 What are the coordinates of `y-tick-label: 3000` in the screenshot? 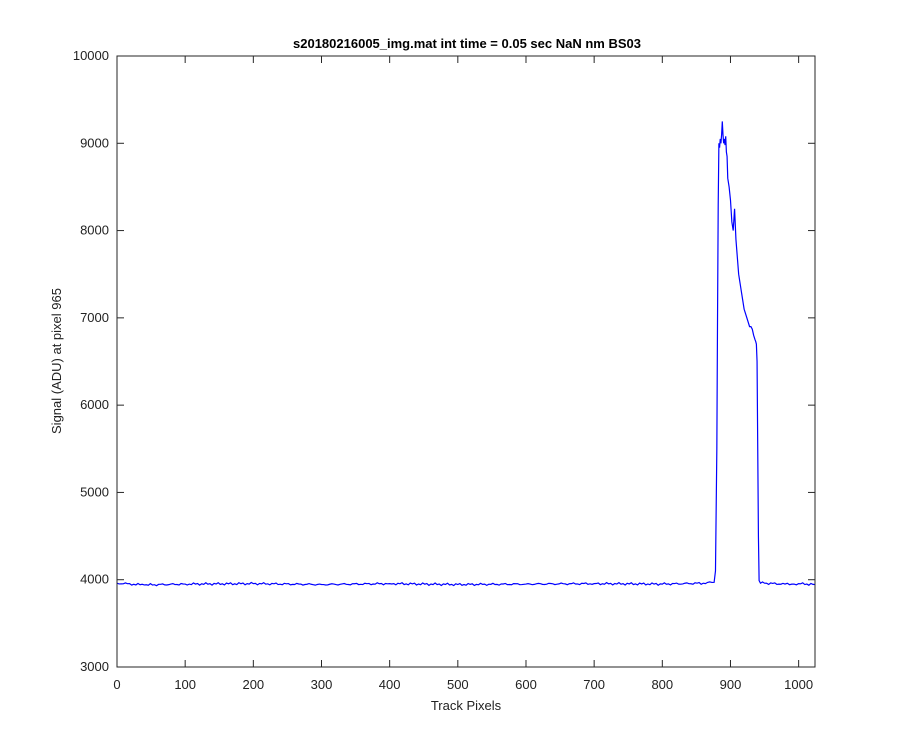 It's located at (94, 666).